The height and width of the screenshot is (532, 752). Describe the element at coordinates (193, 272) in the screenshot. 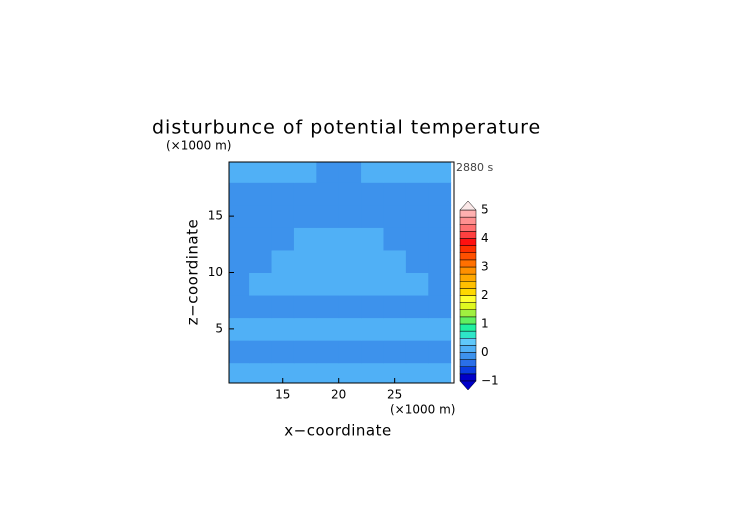

I see `y-axis-label: z−coordinate` at that location.